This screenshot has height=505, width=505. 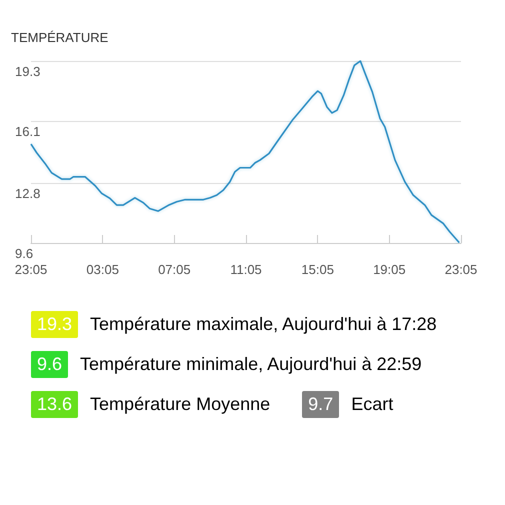 What do you see at coordinates (27, 71) in the screenshot?
I see `y-tick-label: 19.3` at bounding box center [27, 71].